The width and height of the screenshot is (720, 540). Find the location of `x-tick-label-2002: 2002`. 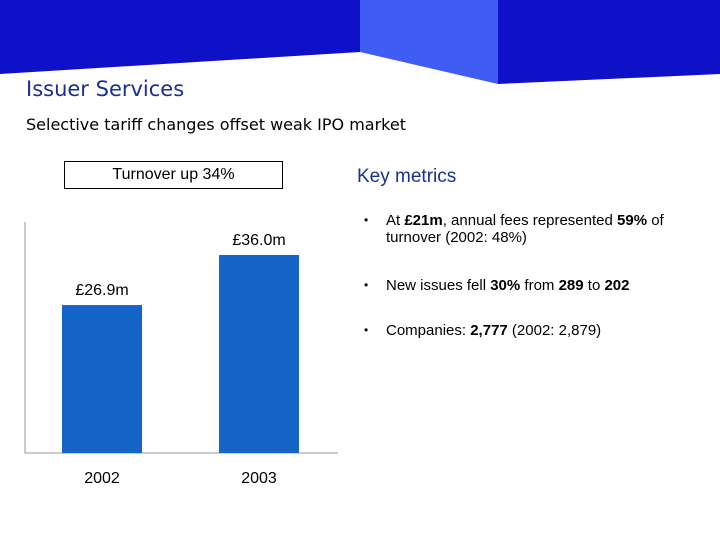

x-tick-label-2002: 2002 is located at coordinates (102, 478).